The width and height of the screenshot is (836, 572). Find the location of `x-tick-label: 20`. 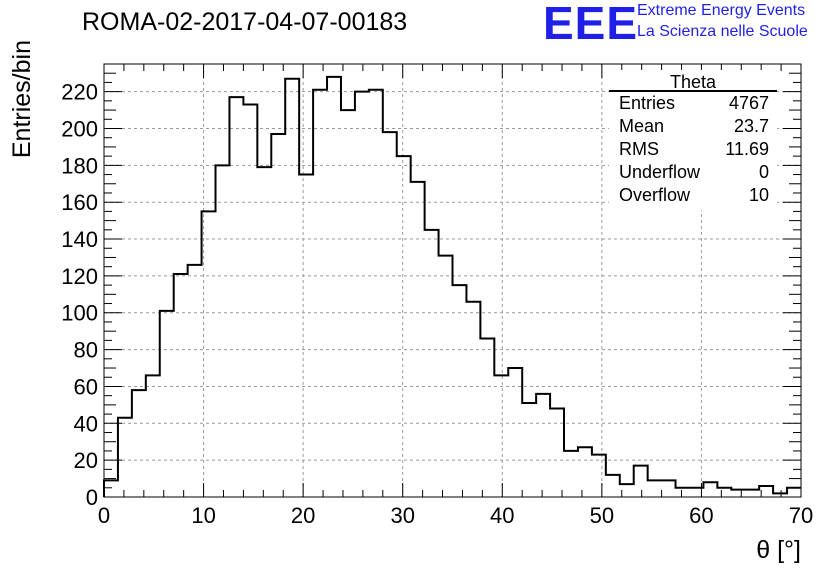

x-tick-label: 20 is located at coordinates (303, 515).